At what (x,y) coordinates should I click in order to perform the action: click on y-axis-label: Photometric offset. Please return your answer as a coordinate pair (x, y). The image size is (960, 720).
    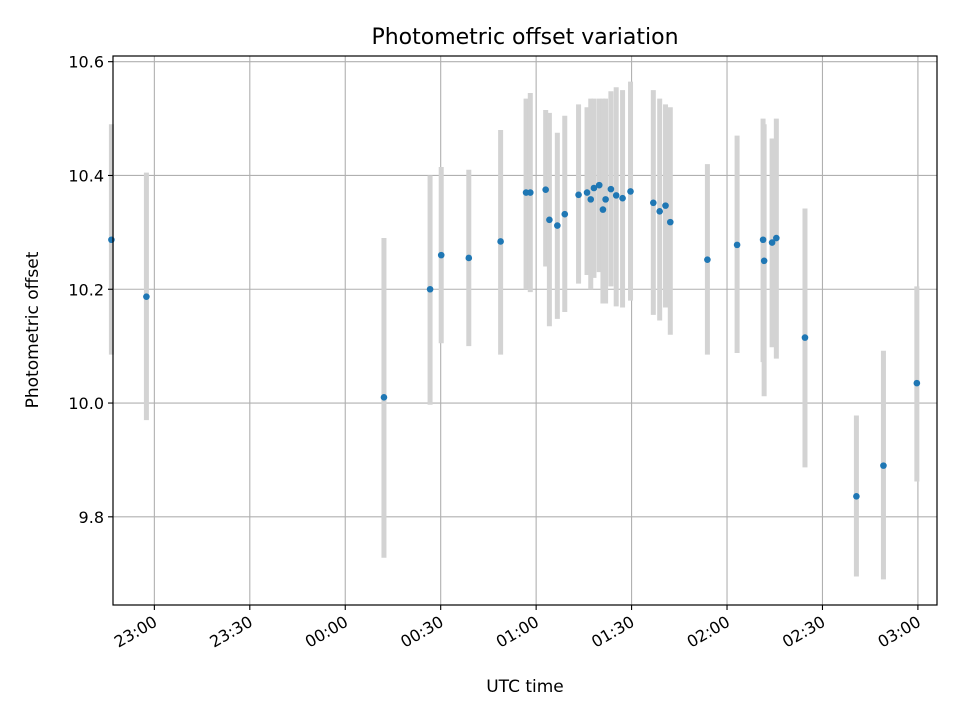
    Looking at the image, I should click on (33, 329).